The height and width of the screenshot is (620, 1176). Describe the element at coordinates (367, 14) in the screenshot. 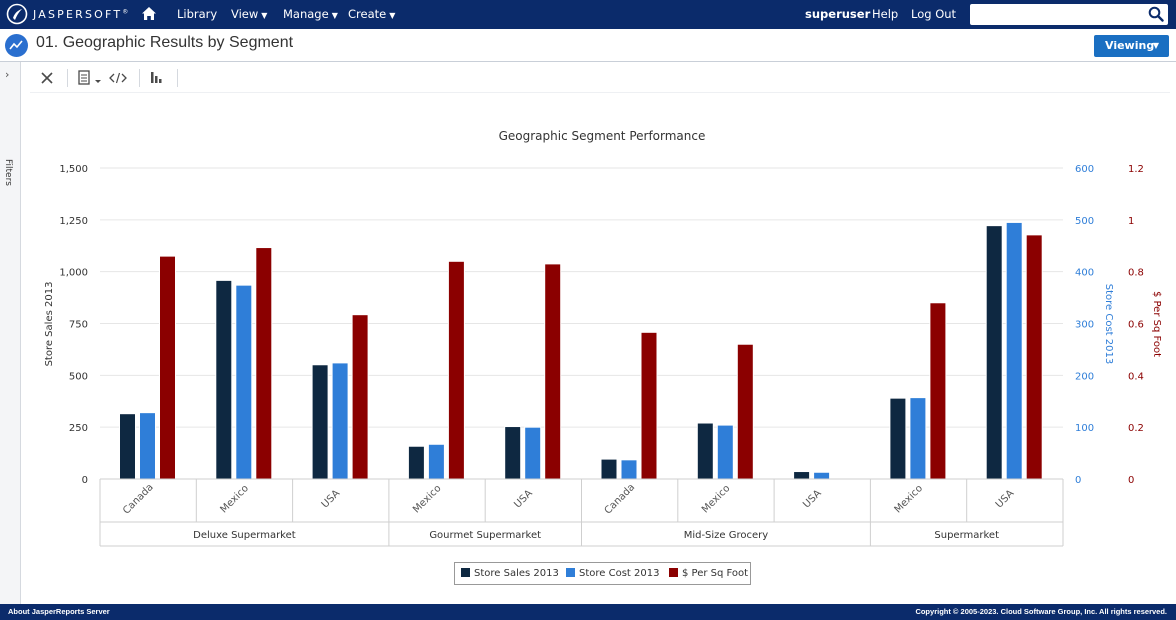

I see `nav-create-label: Create` at that location.